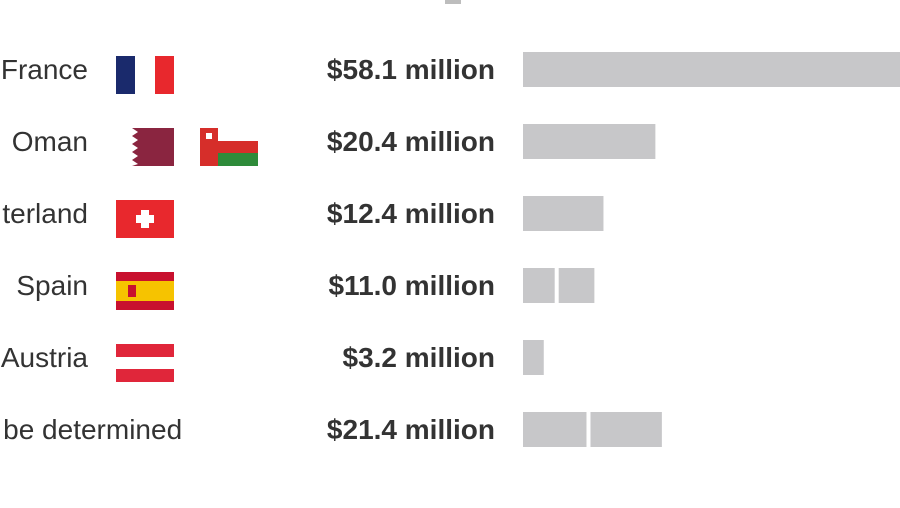  What do you see at coordinates (52, 285) in the screenshot?
I see `country-label: Spain` at bounding box center [52, 285].